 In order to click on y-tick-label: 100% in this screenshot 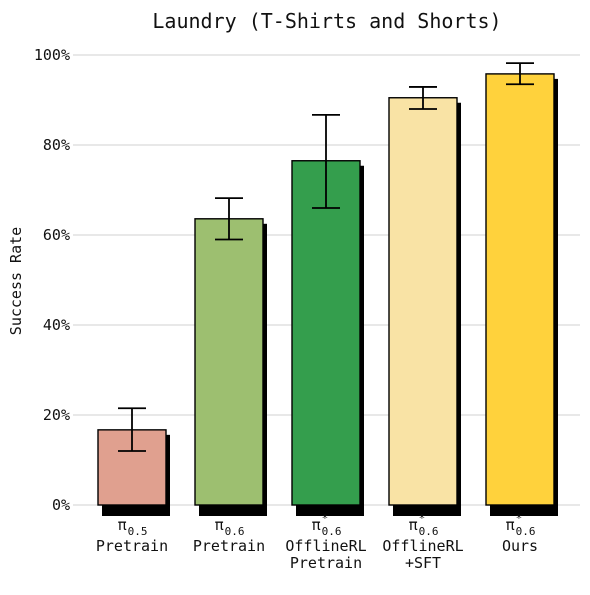, I will do `click(52, 55)`.